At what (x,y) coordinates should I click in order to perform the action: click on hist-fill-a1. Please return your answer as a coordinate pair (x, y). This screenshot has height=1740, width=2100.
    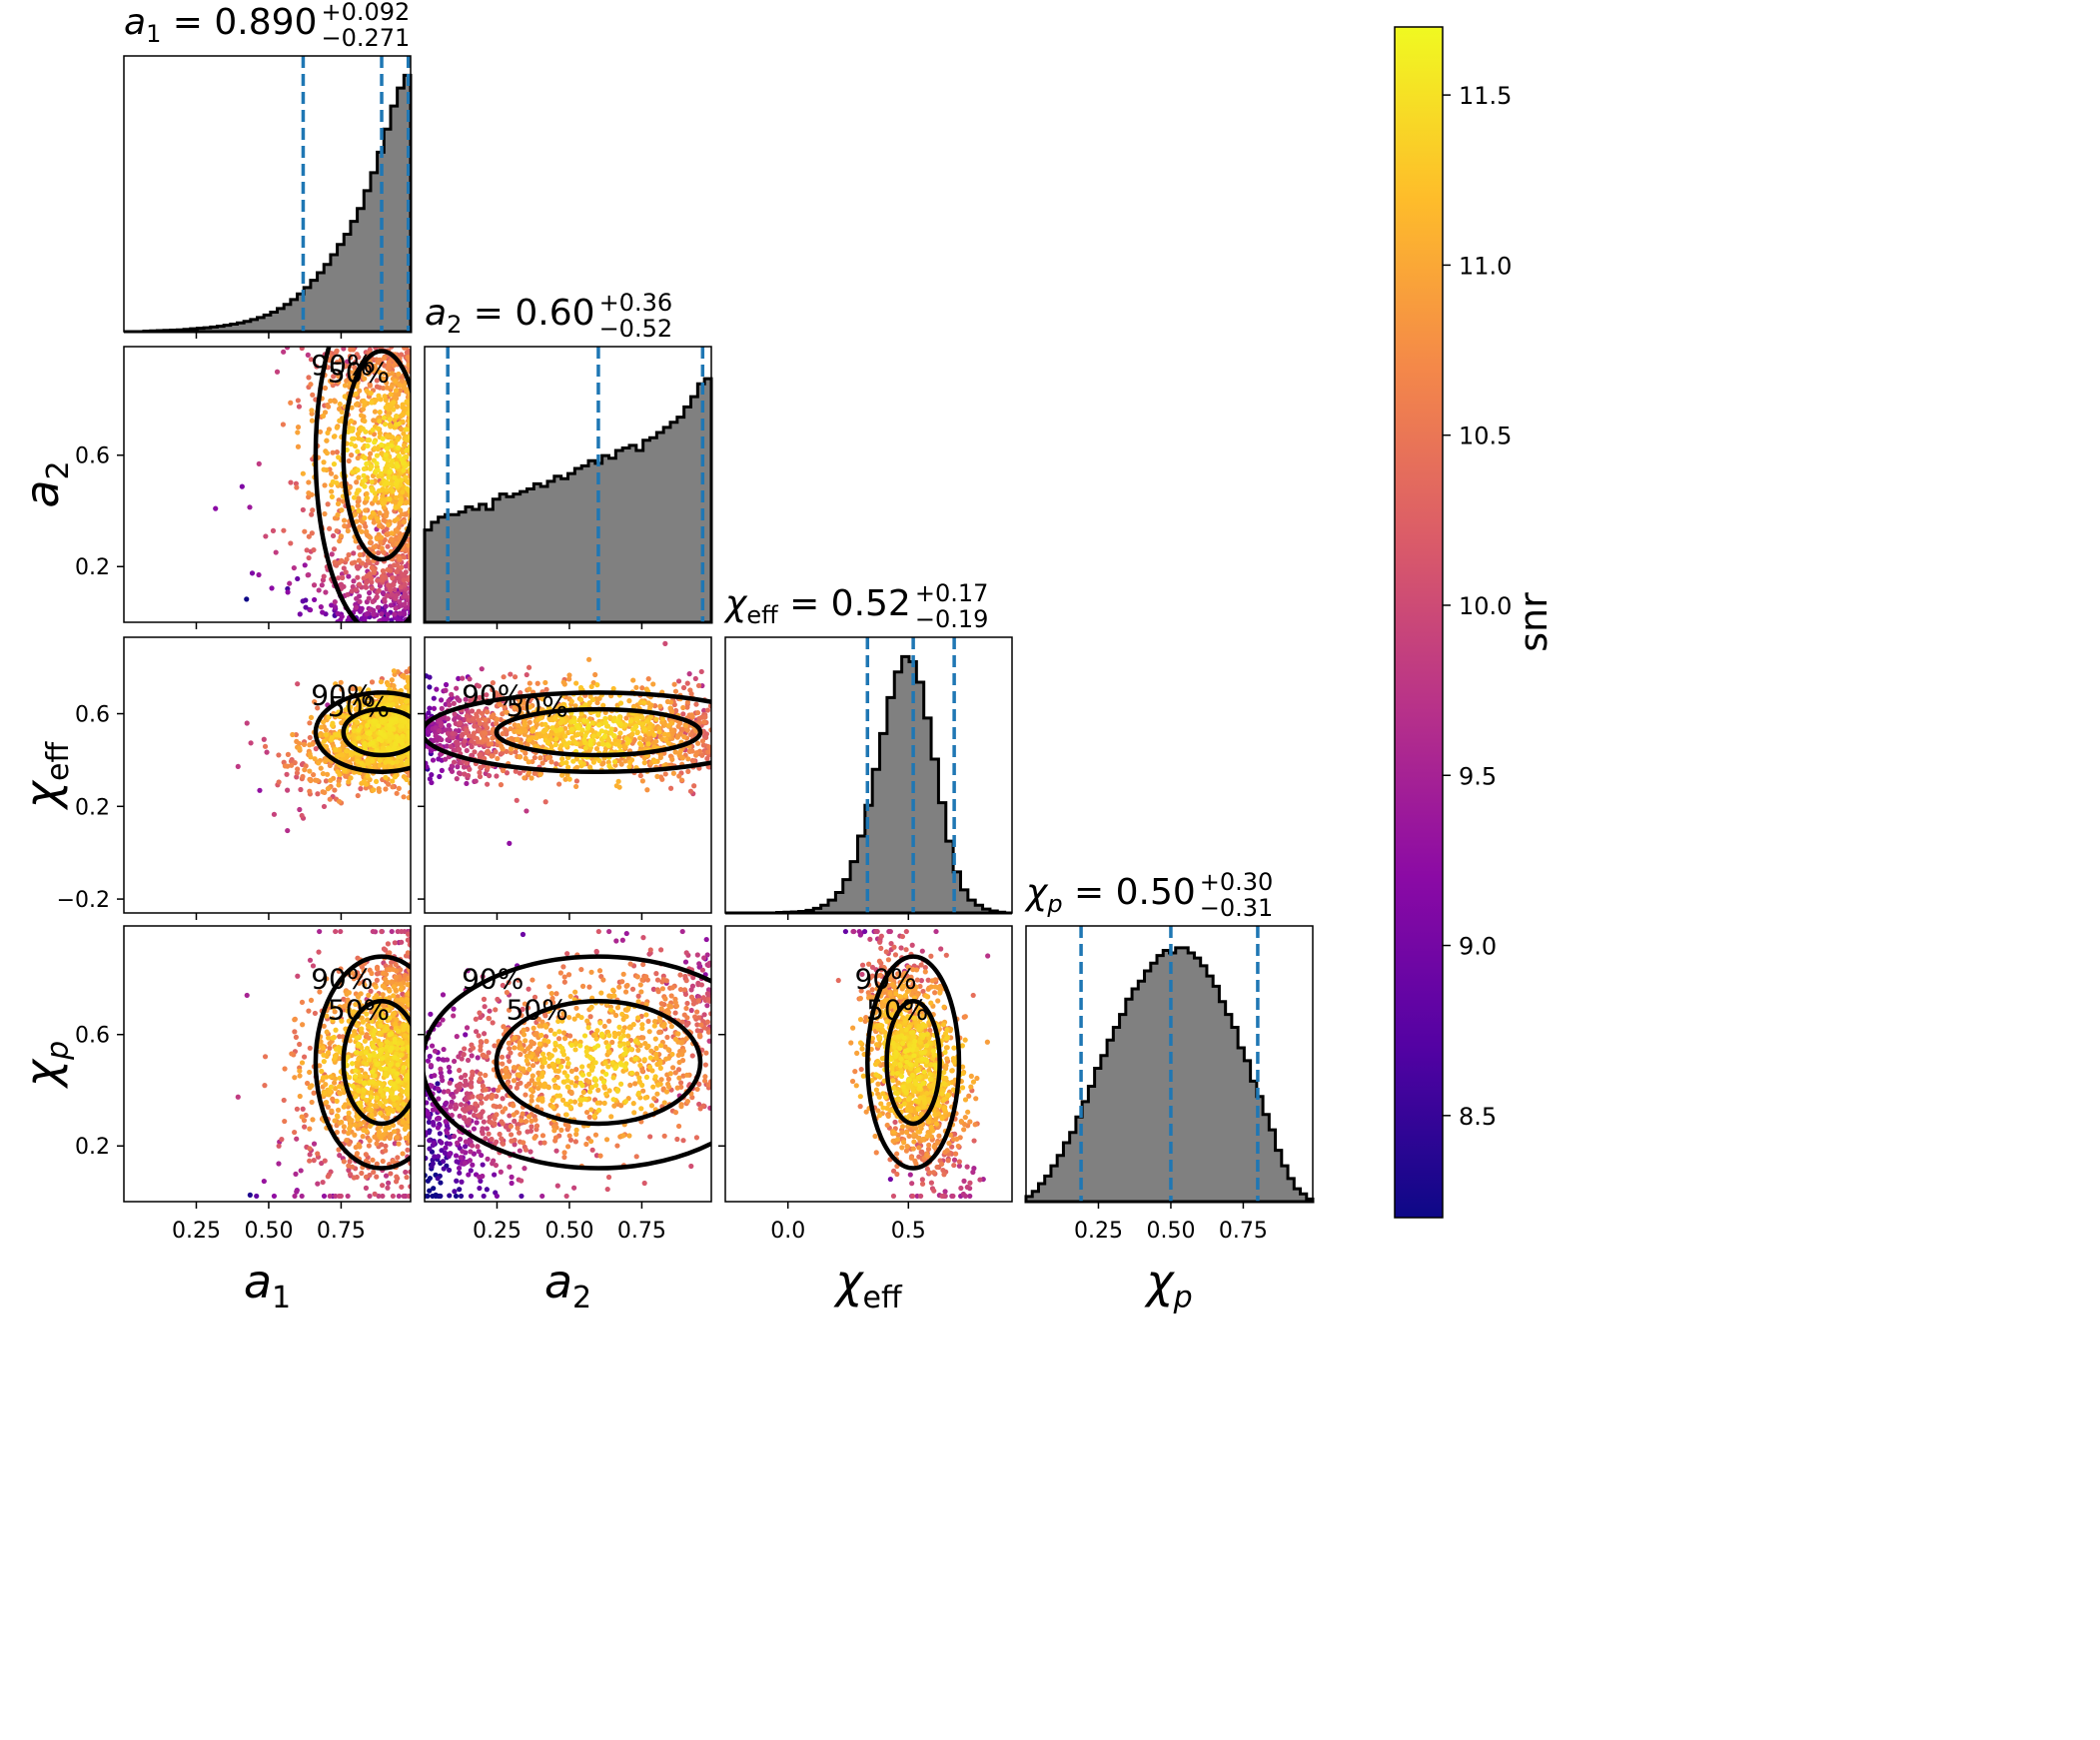
    Looking at the image, I should click on (268, 203).